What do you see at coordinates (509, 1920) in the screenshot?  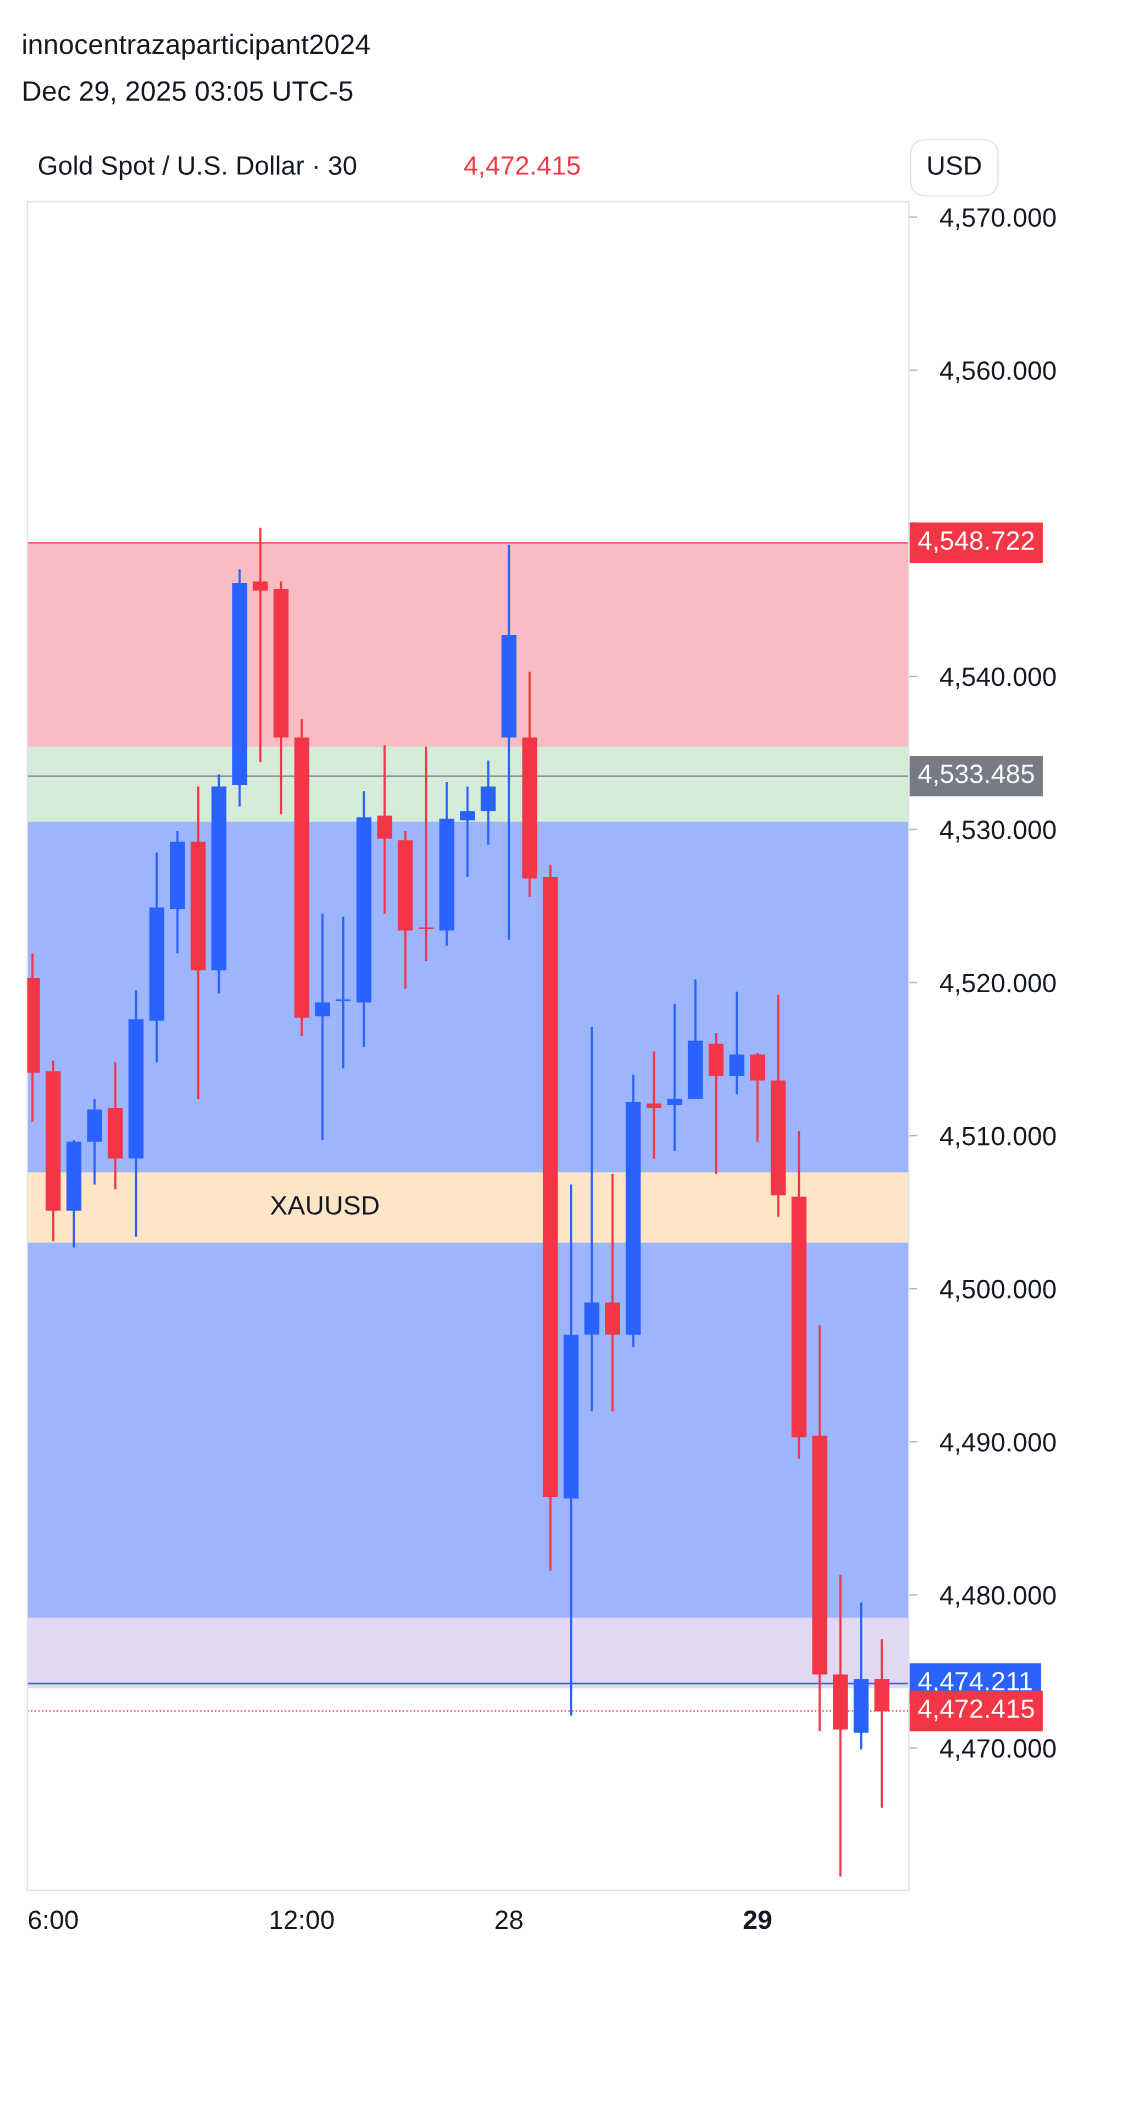 I see `x-tick-label: 28` at bounding box center [509, 1920].